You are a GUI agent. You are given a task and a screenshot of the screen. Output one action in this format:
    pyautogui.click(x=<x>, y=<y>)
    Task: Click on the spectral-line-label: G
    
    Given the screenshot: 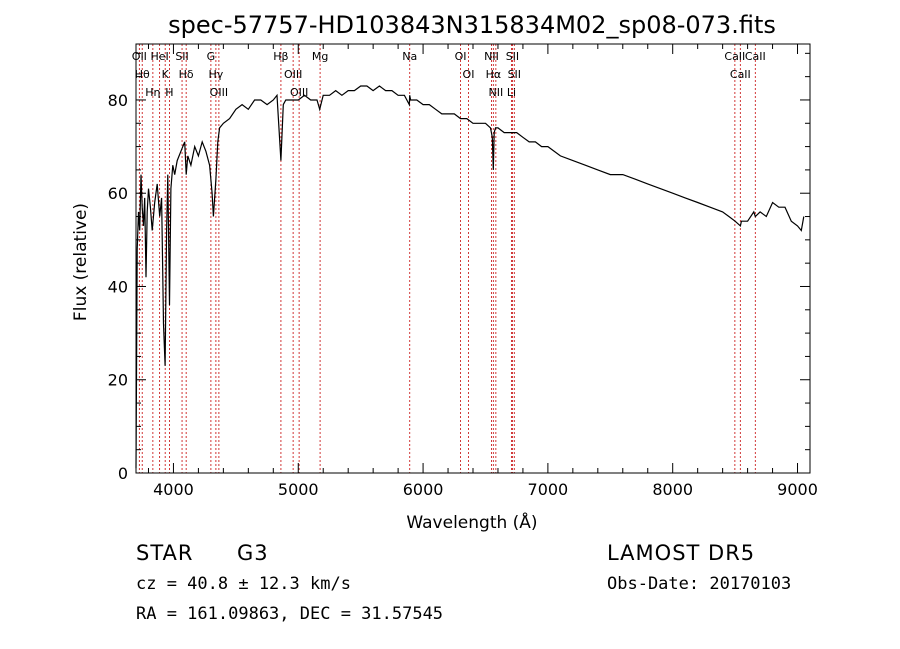 What is the action you would take?
    pyautogui.click(x=211, y=56)
    